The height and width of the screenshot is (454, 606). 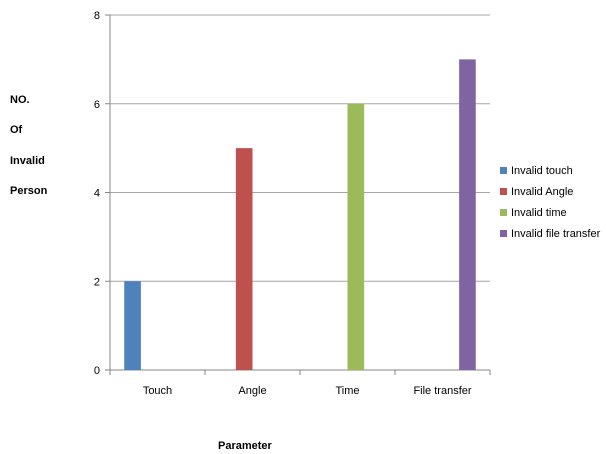 What do you see at coordinates (252, 391) in the screenshot?
I see `x-tick-label: Angle` at bounding box center [252, 391].